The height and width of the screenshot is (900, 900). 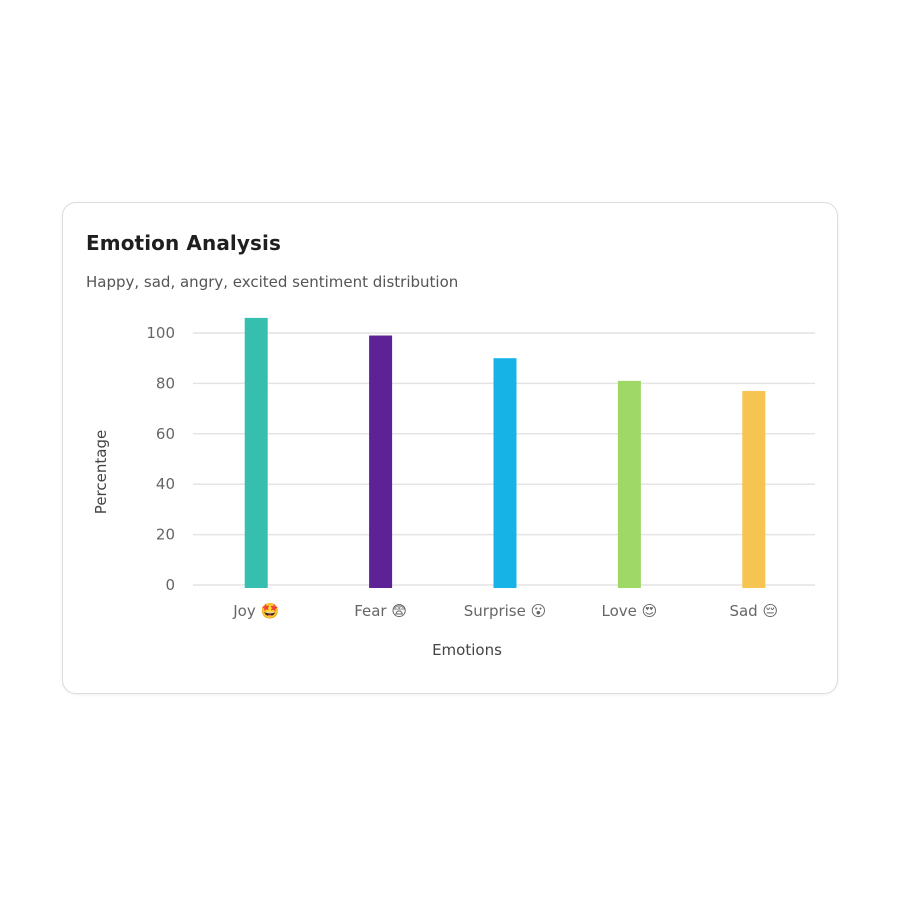 What do you see at coordinates (380, 611) in the screenshot?
I see `x-tick-label: Fear 😨` at bounding box center [380, 611].